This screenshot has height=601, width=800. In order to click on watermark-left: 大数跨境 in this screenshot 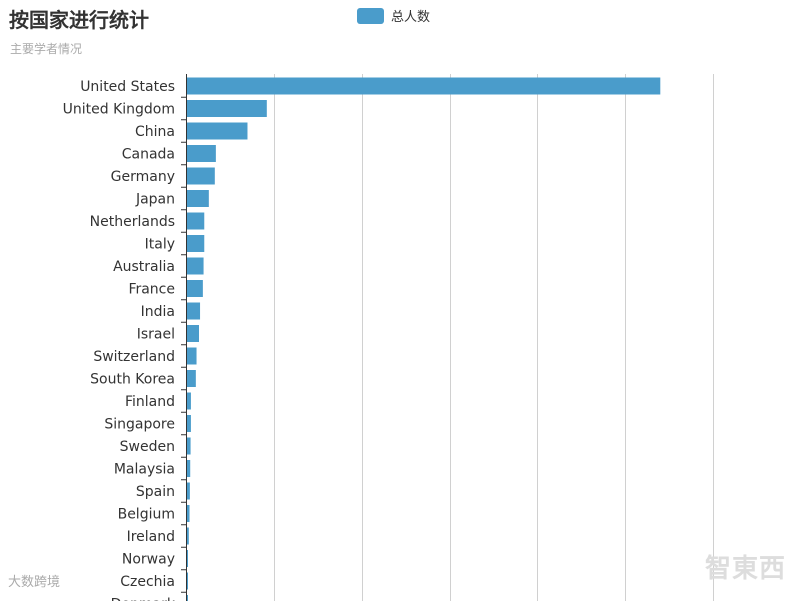, I will do `click(34, 582)`.